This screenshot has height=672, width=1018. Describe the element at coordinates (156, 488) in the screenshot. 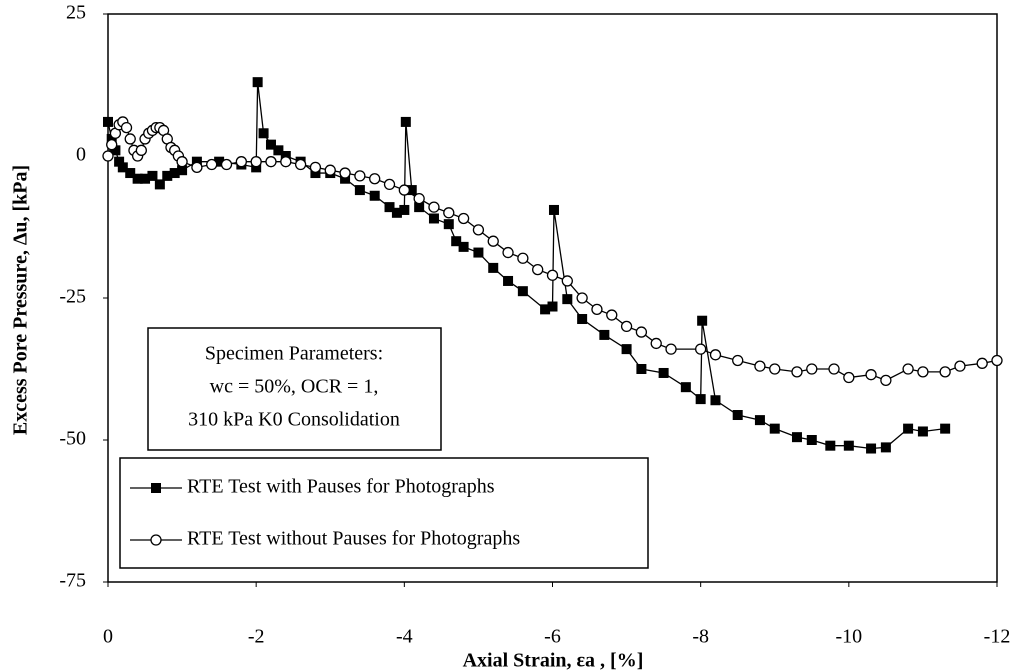

I see `legend-marker` at that location.